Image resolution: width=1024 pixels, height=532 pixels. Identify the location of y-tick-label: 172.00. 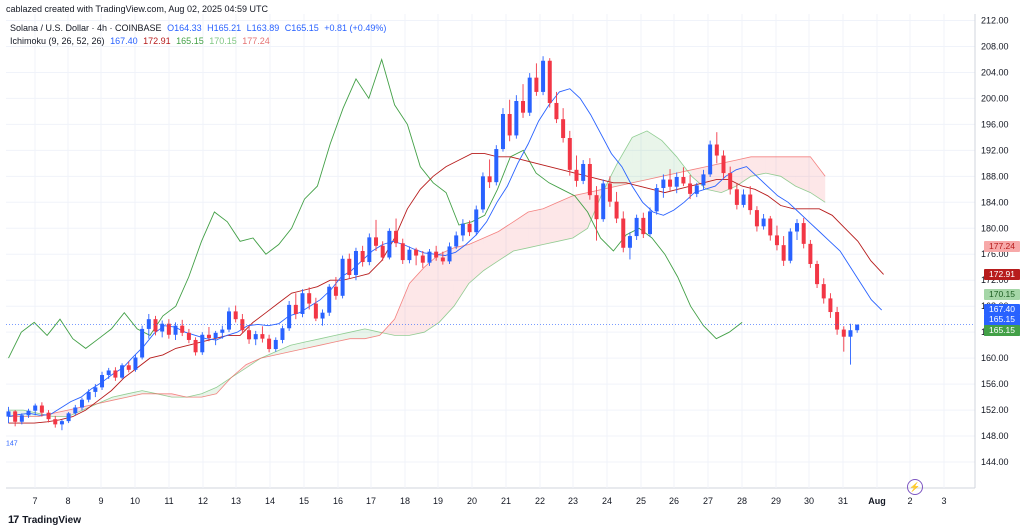
(995, 280).